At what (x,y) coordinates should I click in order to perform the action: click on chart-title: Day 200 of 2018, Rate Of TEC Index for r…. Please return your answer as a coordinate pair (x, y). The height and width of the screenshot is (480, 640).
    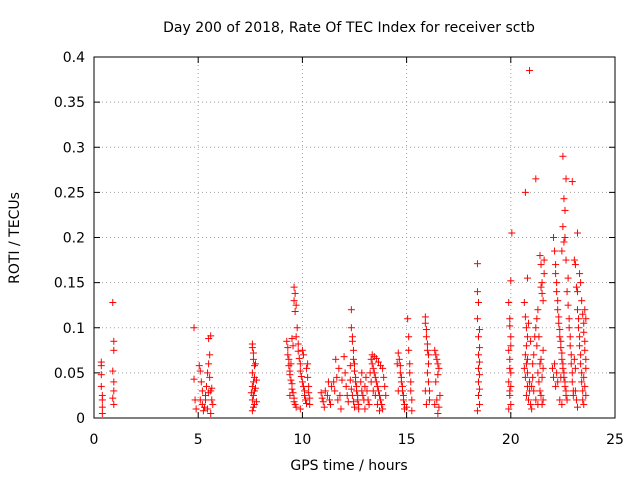
    Looking at the image, I should click on (349, 28).